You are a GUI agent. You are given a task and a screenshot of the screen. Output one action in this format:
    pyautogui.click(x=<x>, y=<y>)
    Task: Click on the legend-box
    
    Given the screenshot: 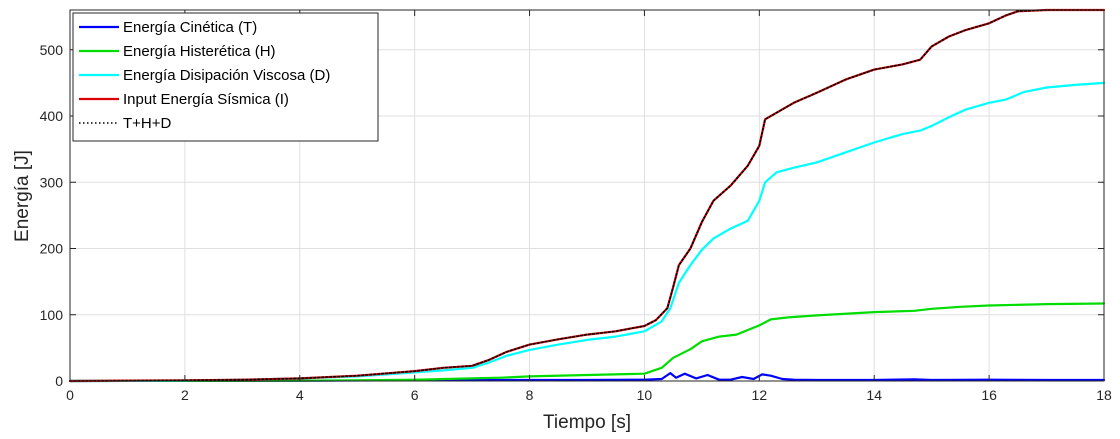 What is the action you would take?
    pyautogui.click(x=225, y=77)
    